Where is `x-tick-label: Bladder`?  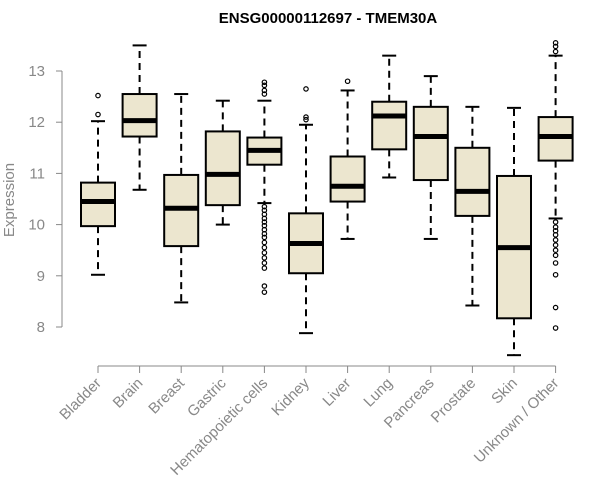
x-tick-label: Bladder is located at coordinates (80, 399).